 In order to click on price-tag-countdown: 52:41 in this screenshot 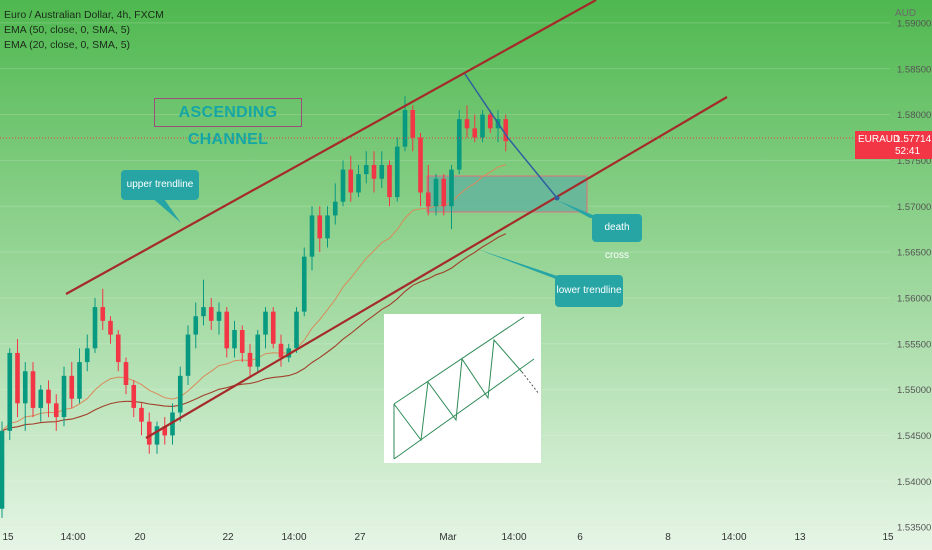, I will do `click(908, 151)`.